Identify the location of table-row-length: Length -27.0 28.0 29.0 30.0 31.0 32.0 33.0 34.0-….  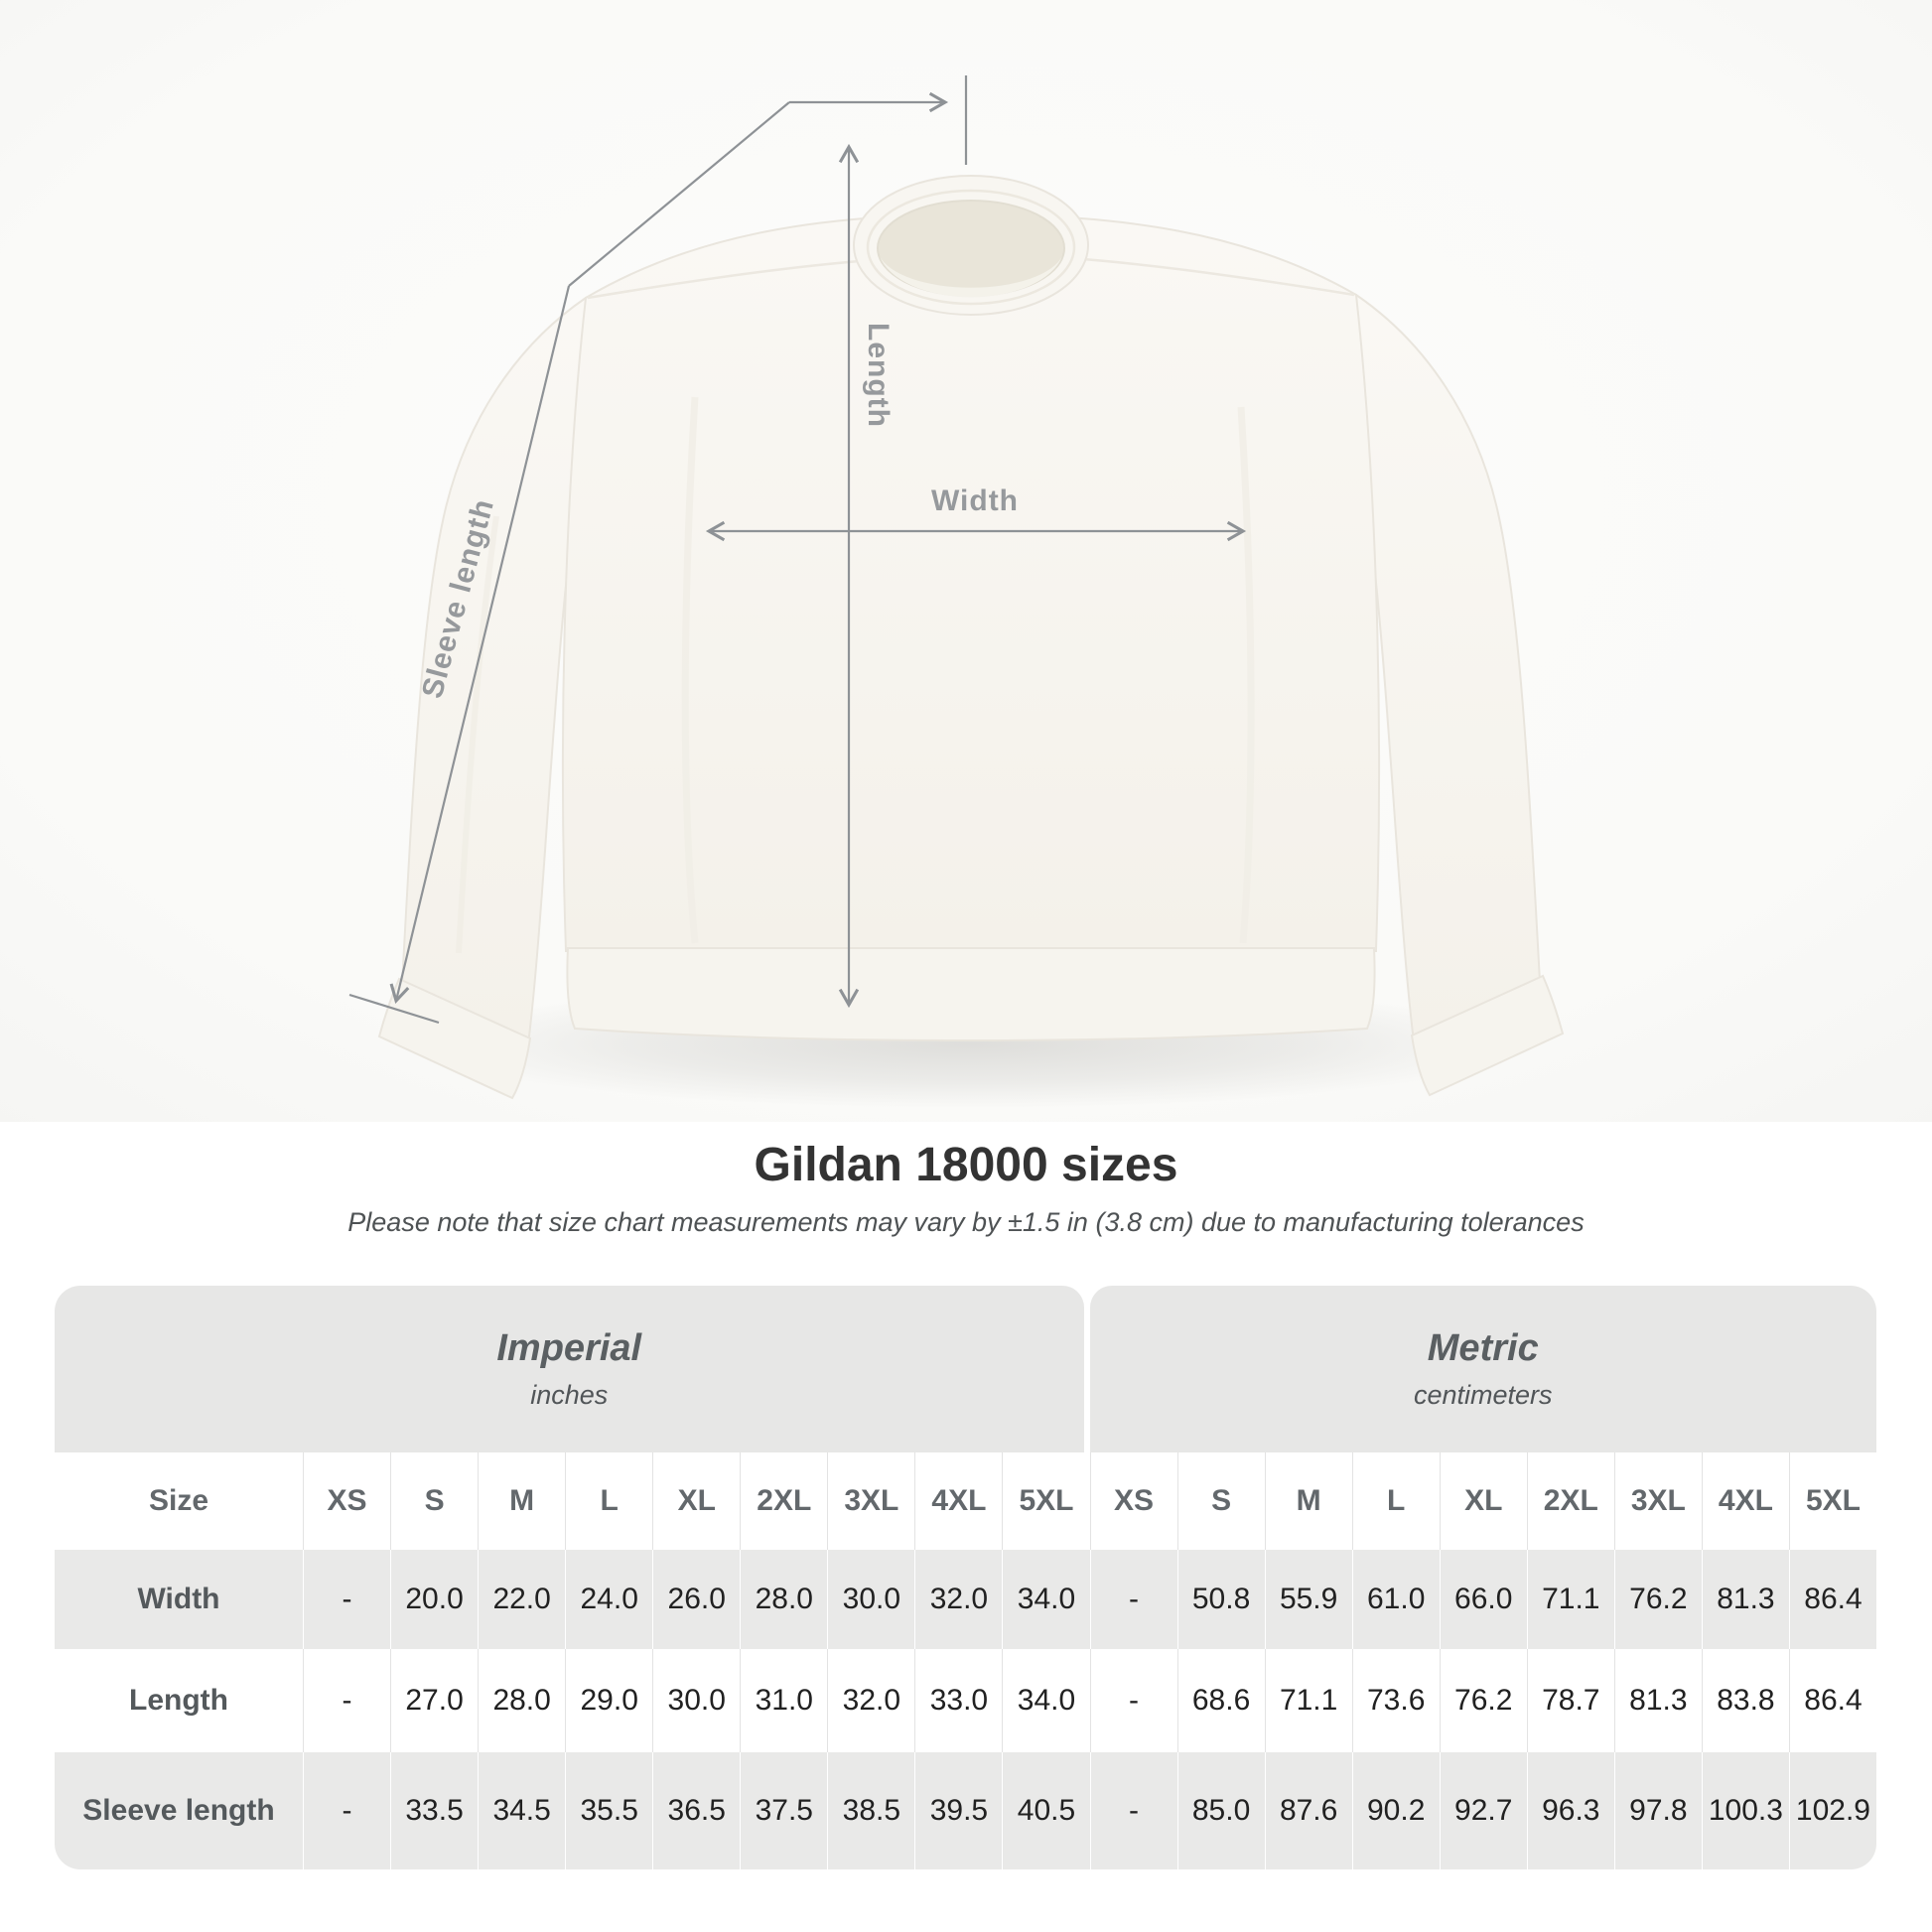
(966, 1701).